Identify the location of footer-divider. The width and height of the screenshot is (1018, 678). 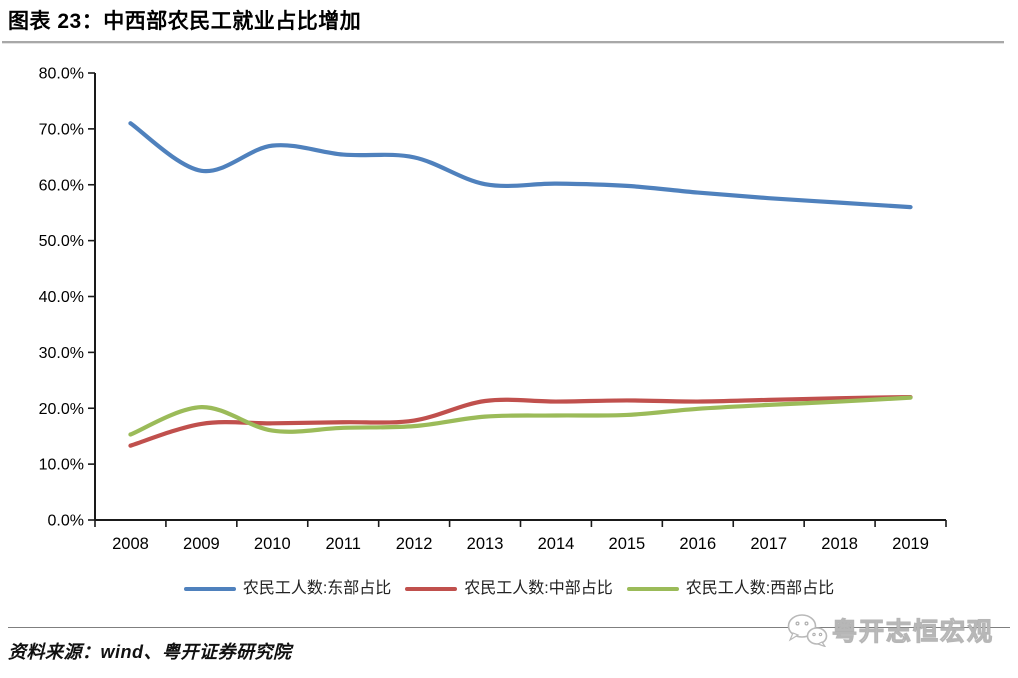
(509, 627).